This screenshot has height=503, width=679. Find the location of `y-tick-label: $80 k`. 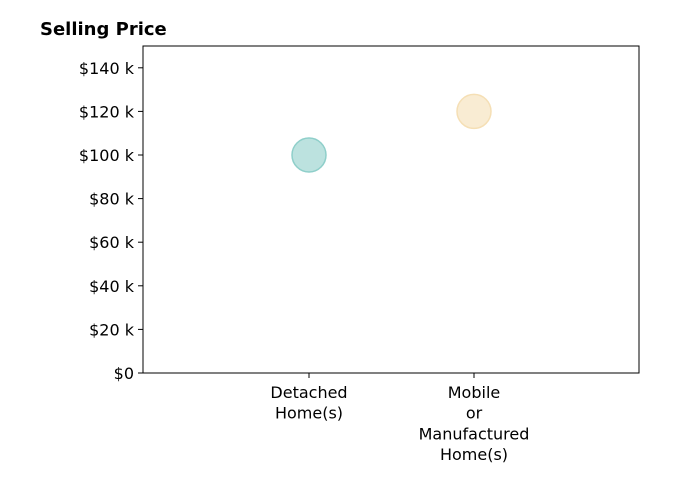

y-tick-label: $80 k is located at coordinates (112, 199).